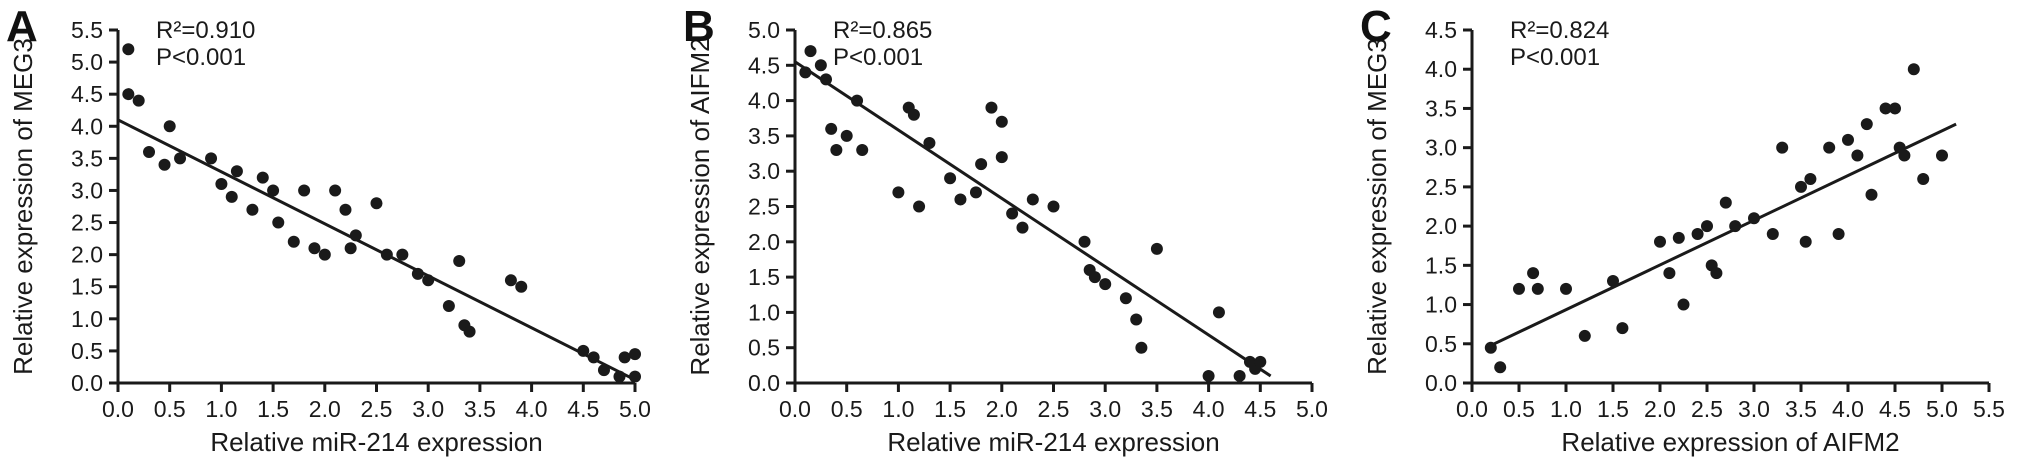 Image resolution: width=2031 pixels, height=463 pixels. What do you see at coordinates (1054, 409) in the screenshot?
I see `x-tick-label: 2.5` at bounding box center [1054, 409].